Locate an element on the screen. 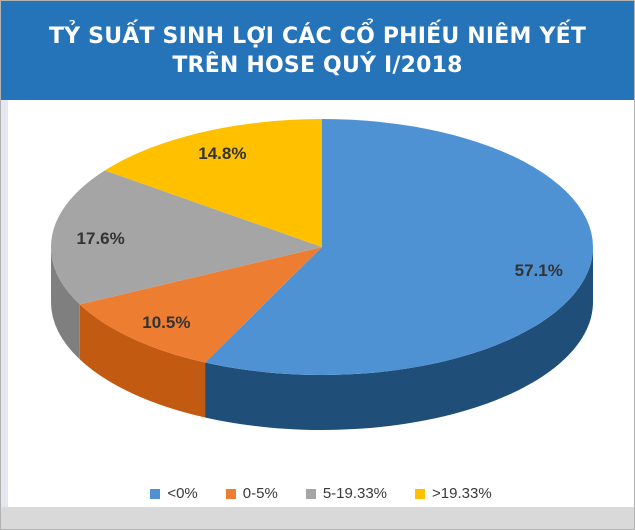  legend-item-5-19: 5-19.33% is located at coordinates (346, 493).